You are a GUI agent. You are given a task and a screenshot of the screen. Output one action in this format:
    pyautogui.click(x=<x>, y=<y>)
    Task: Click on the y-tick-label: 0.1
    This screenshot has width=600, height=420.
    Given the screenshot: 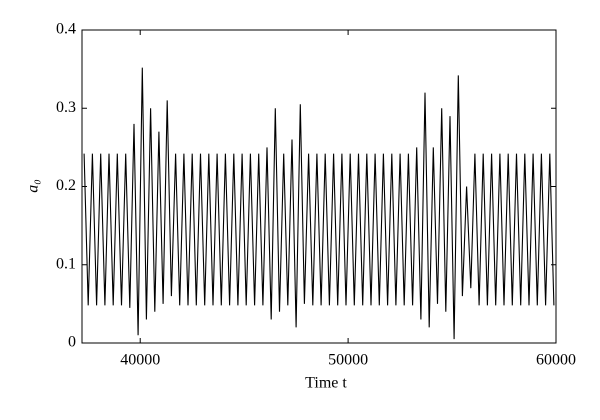 What is the action you would take?
    pyautogui.click(x=66, y=263)
    